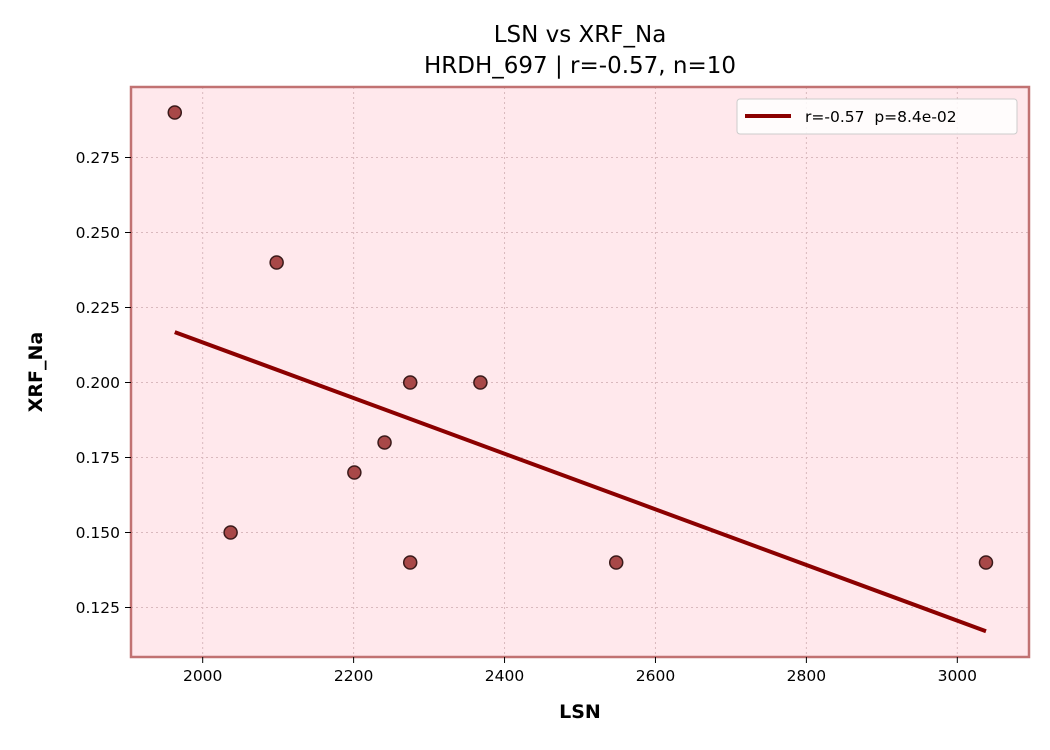  I want to click on x-tick-label: 2400, so click(504, 676).